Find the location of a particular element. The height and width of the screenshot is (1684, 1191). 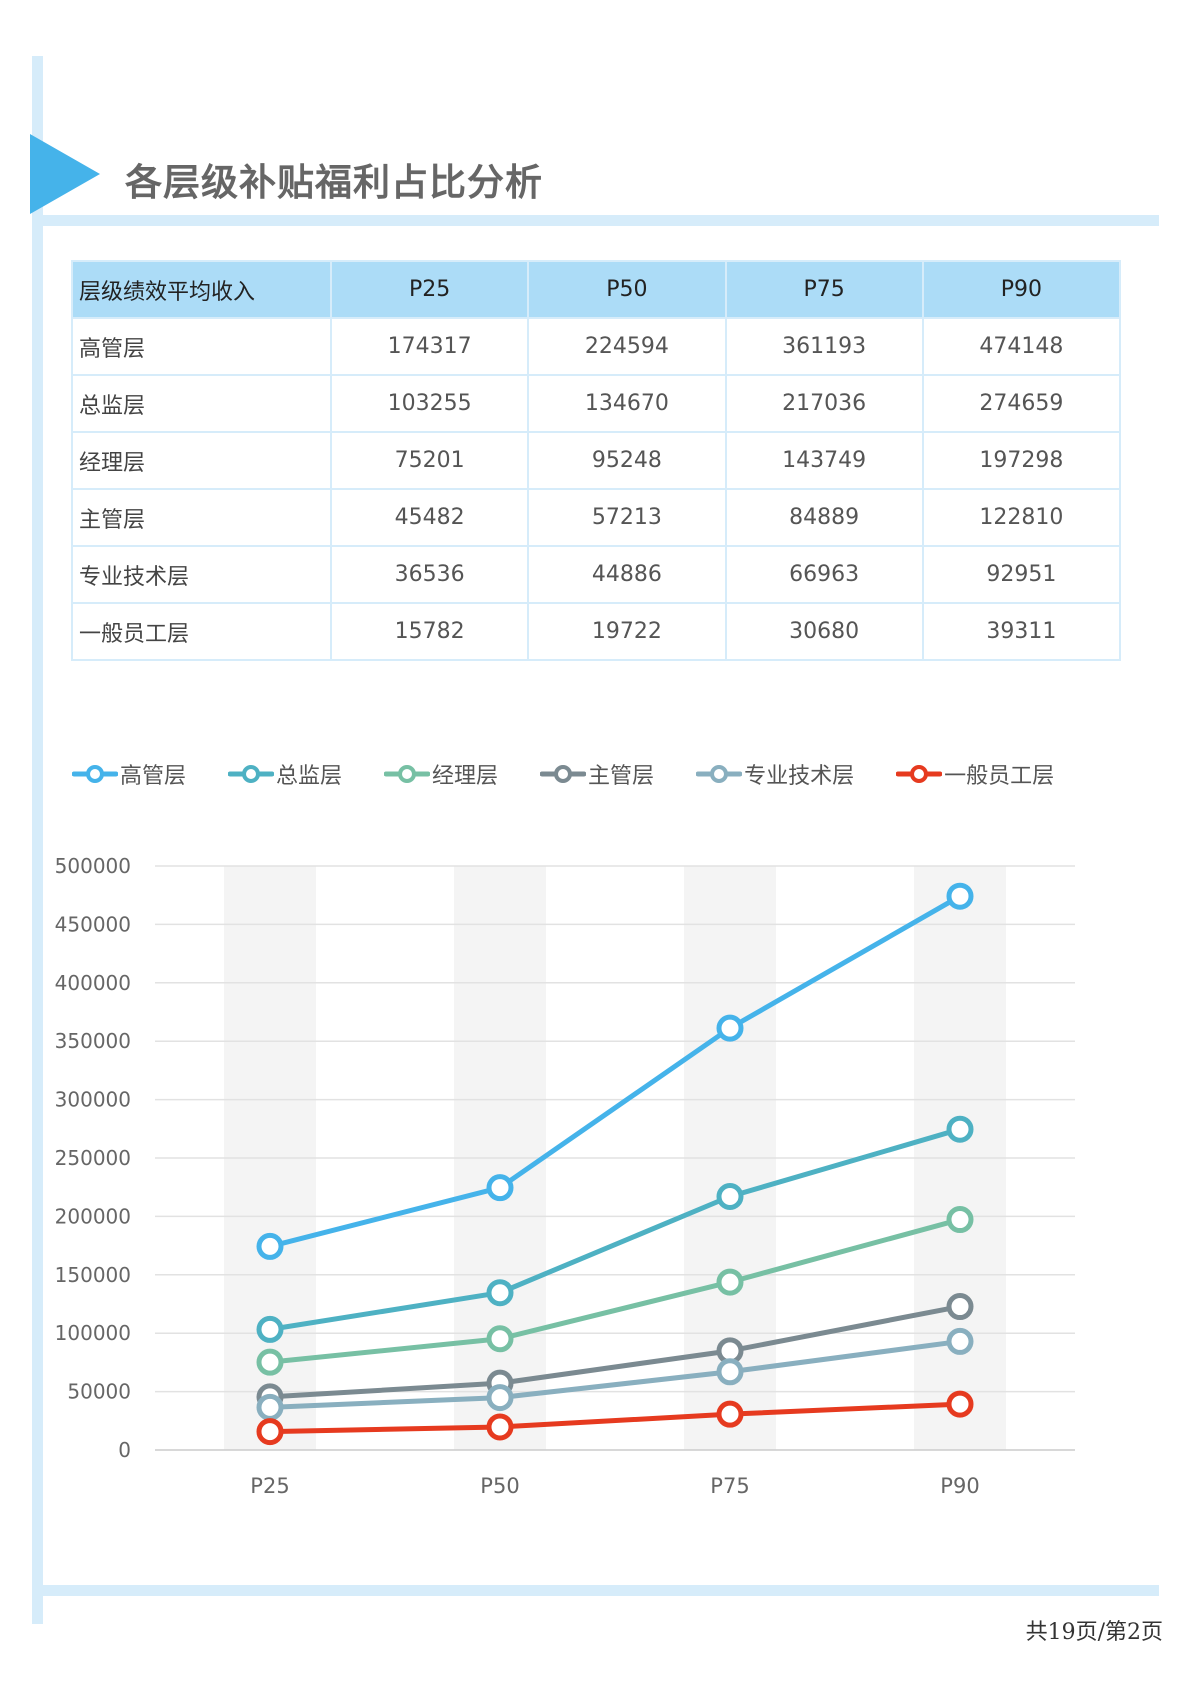

table-cell: 15782 is located at coordinates (429, 631).